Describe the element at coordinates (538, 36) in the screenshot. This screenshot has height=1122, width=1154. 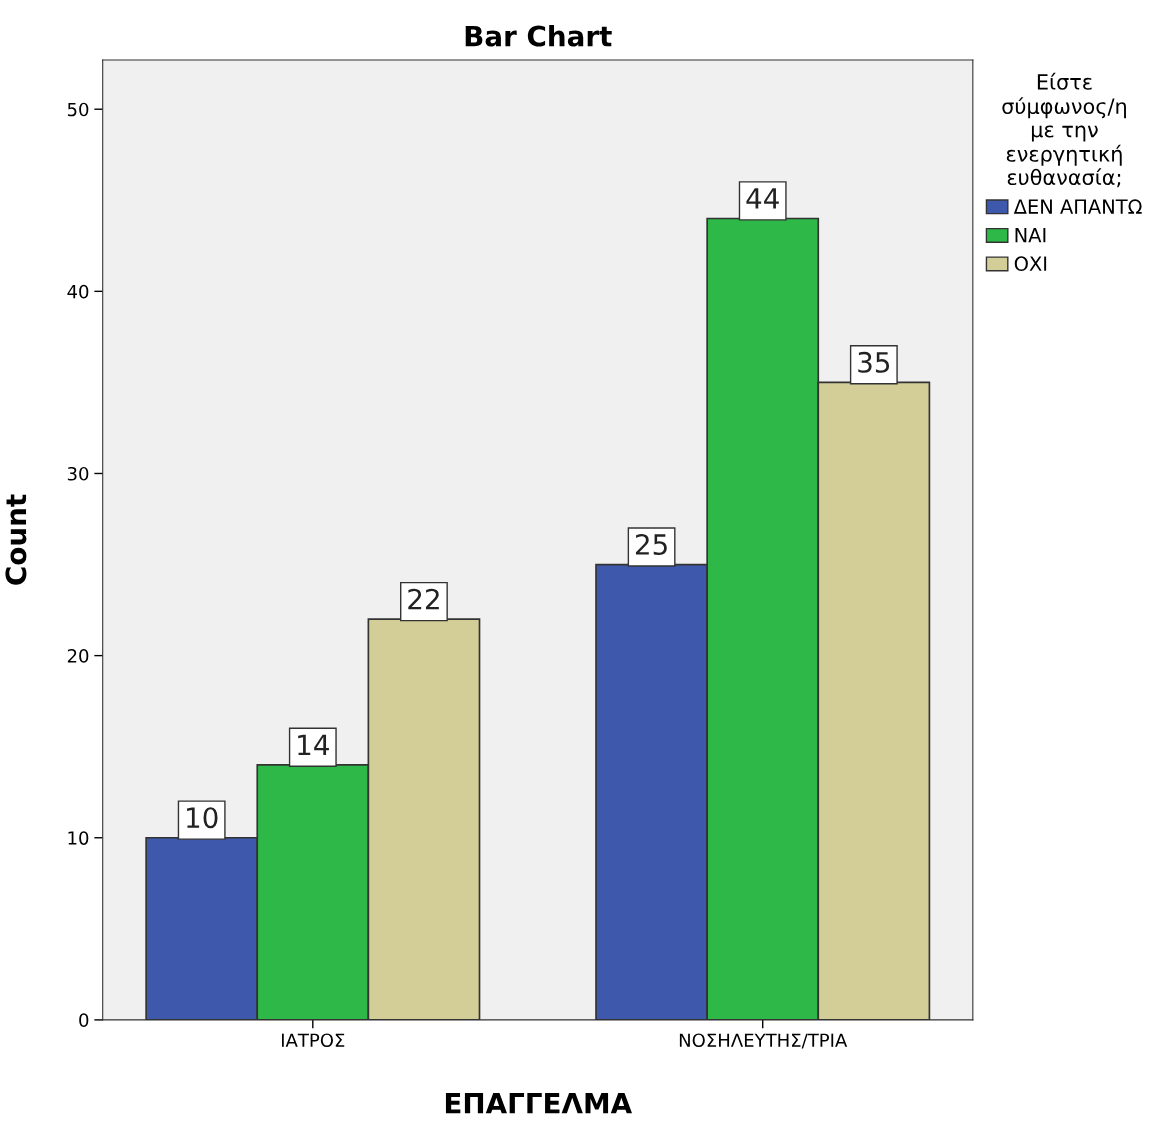
I see `chart-title: Bar Chart` at that location.